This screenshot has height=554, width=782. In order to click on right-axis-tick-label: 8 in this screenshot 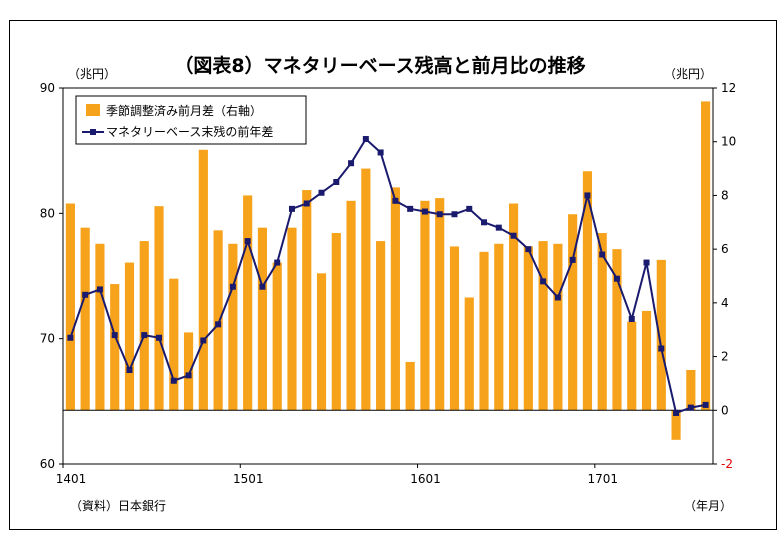, I will do `click(725, 195)`.